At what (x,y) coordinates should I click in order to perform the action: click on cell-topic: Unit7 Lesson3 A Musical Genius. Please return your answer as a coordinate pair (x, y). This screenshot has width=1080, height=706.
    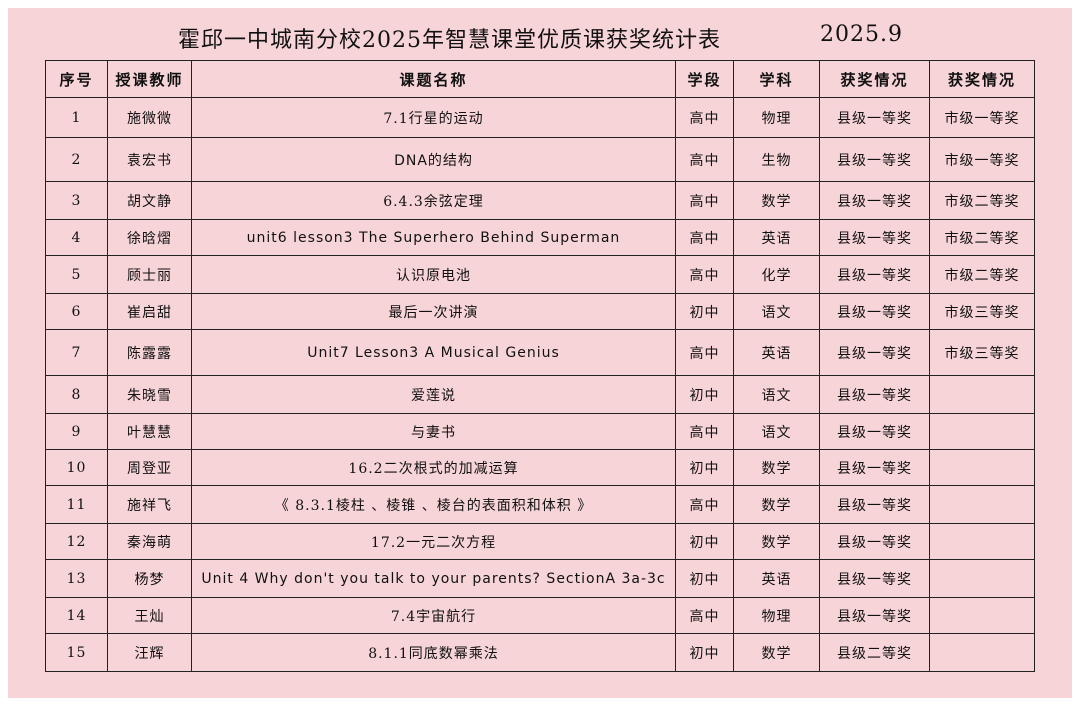
    Looking at the image, I should click on (433, 352).